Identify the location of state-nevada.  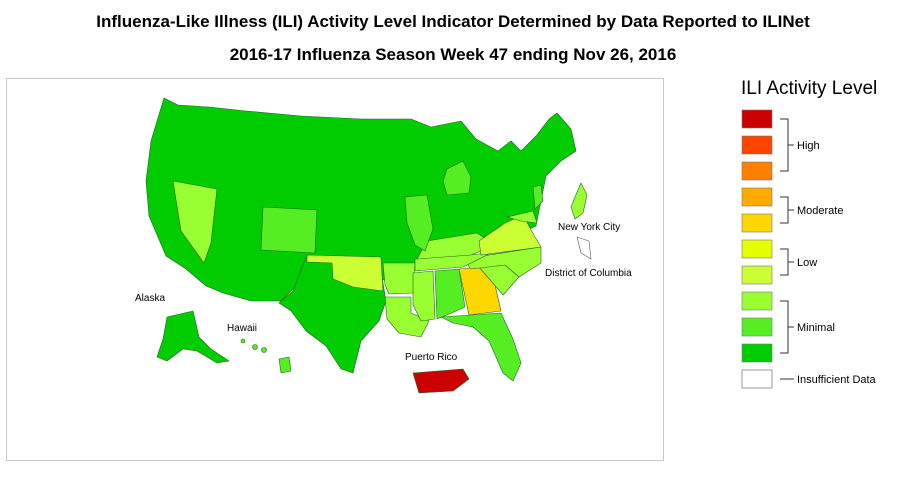
(195, 222).